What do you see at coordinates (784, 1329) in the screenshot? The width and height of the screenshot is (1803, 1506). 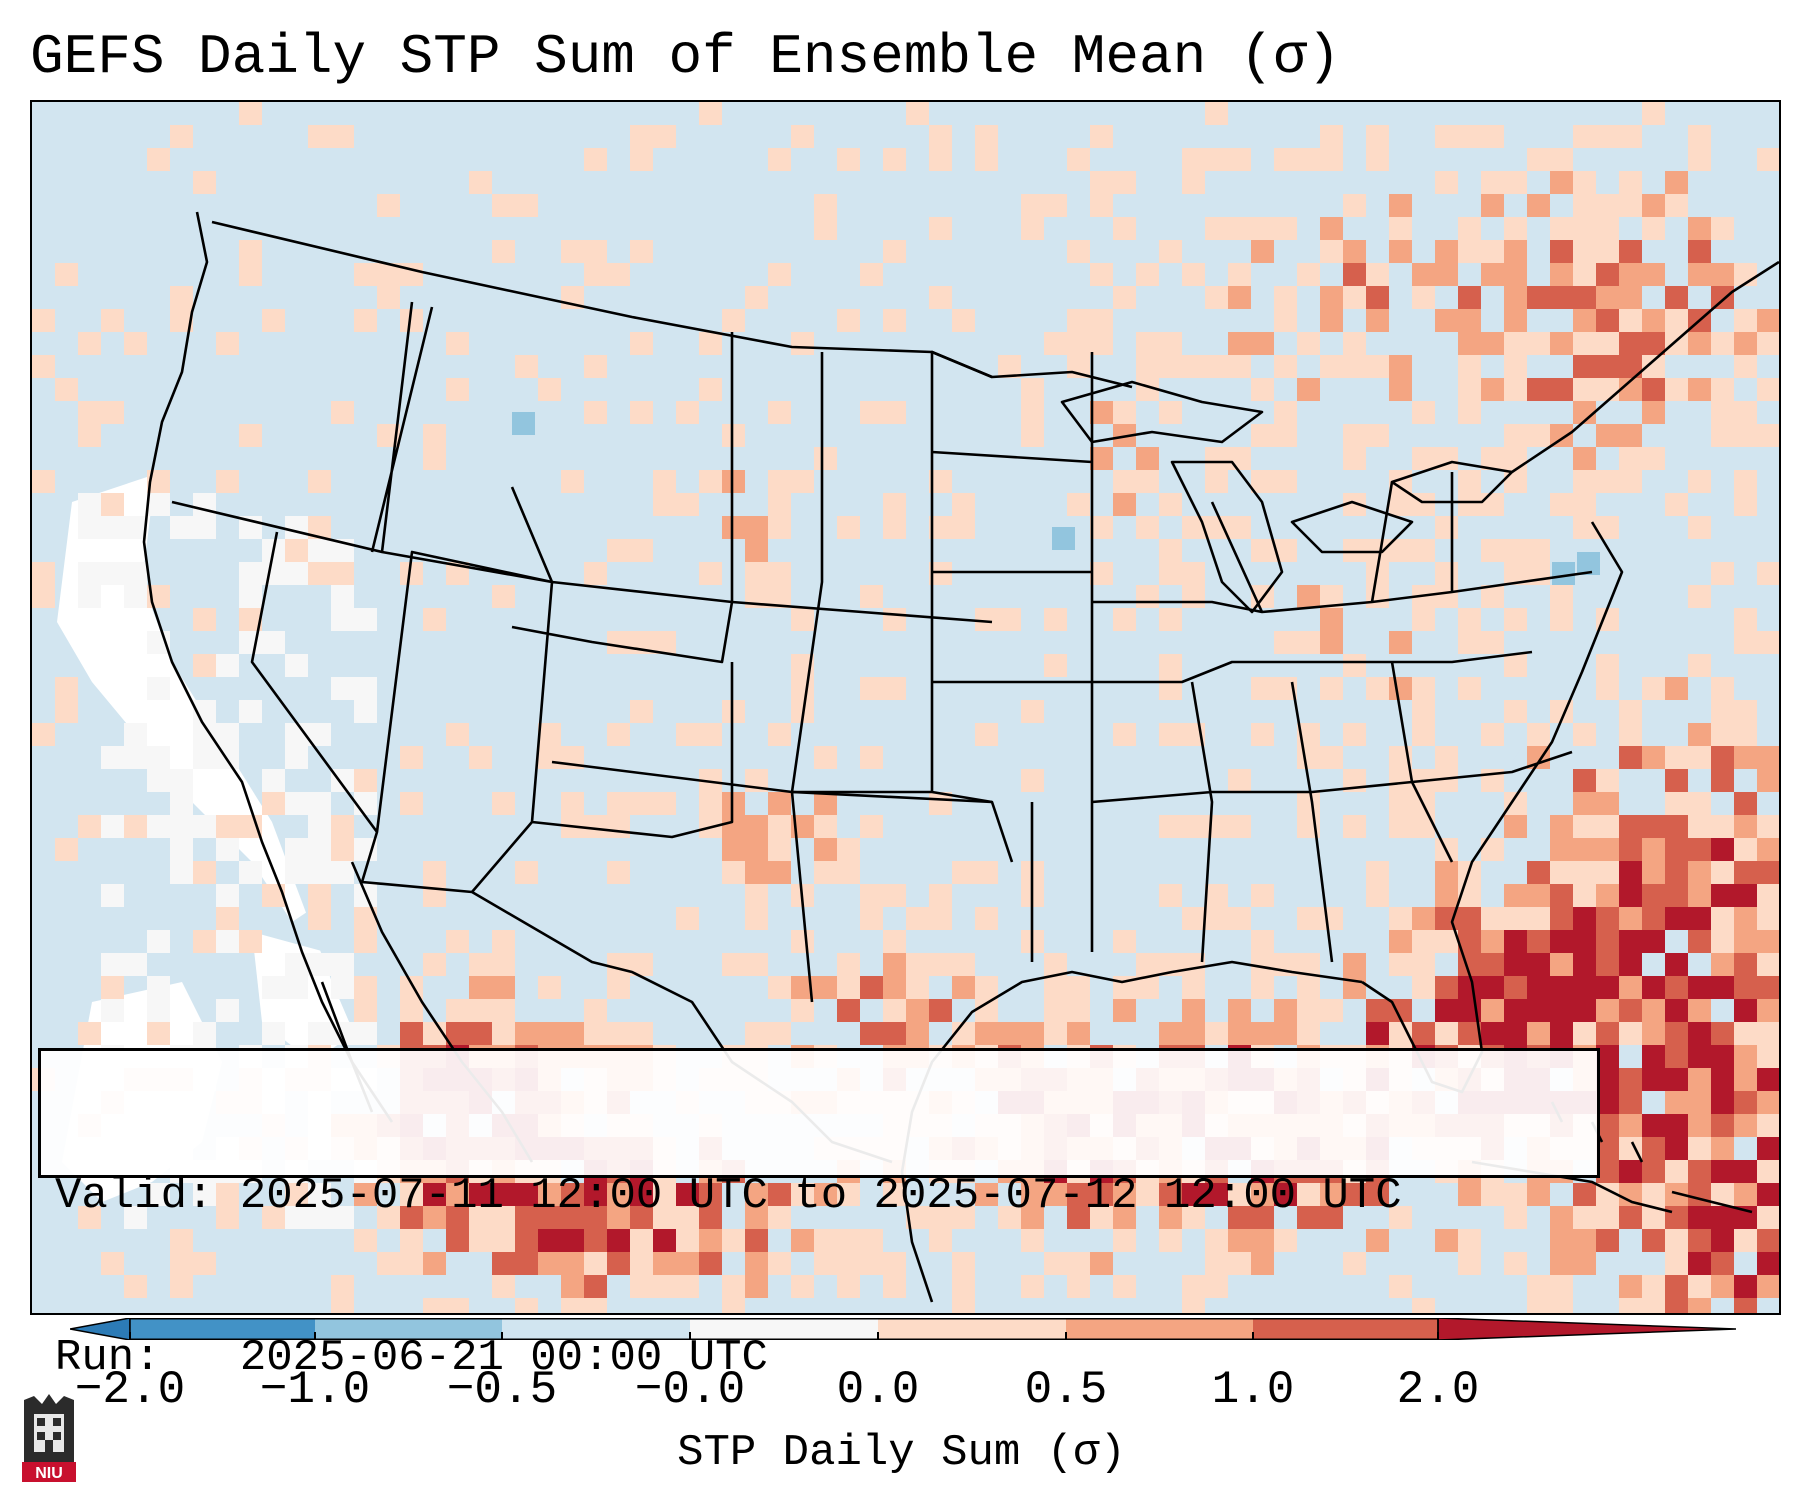 I see `colorbar-bin` at bounding box center [784, 1329].